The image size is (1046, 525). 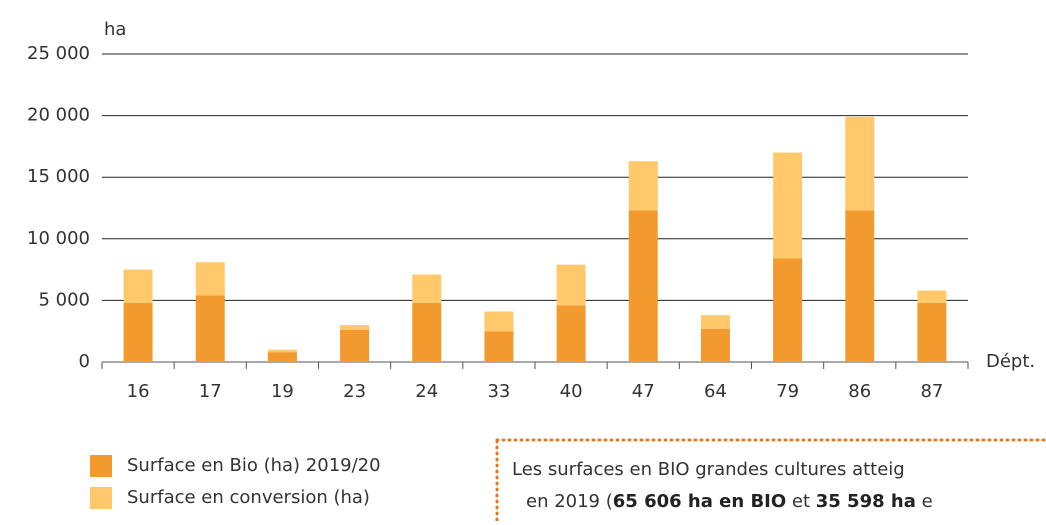 What do you see at coordinates (115, 29) in the screenshot?
I see `y-axis-label: ha` at bounding box center [115, 29].